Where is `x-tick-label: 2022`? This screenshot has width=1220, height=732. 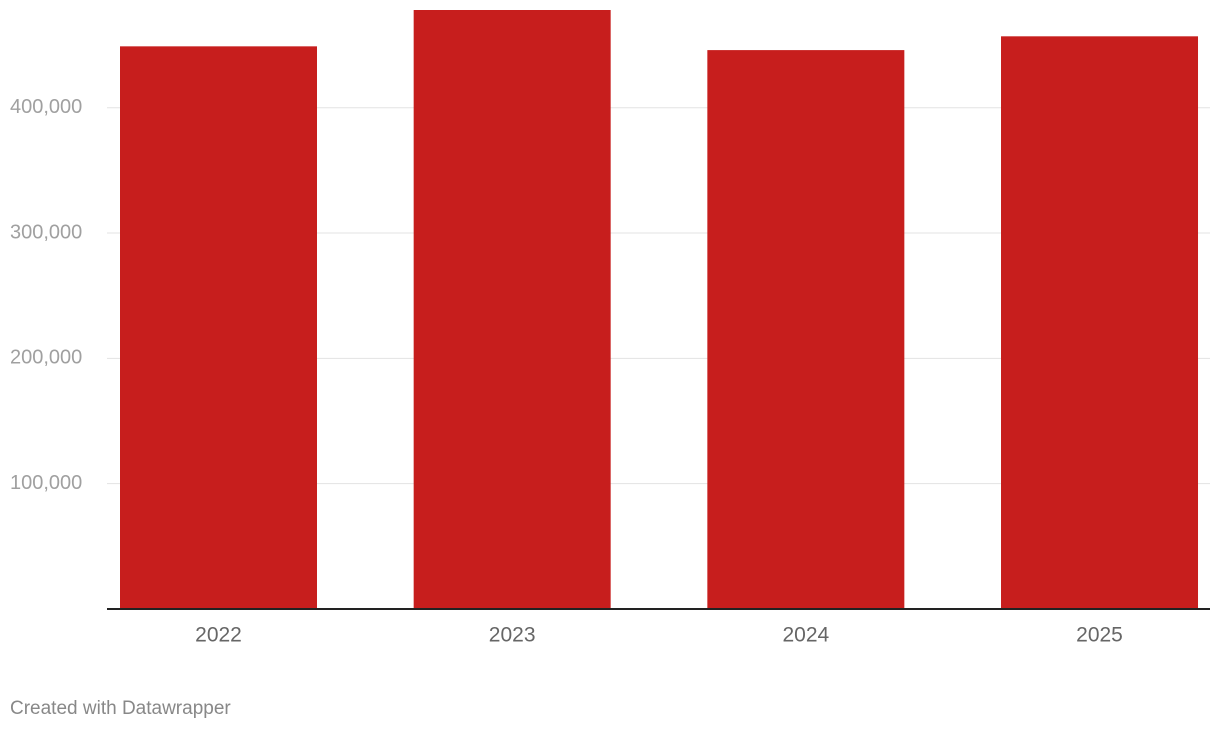 x-tick-label: 2022 is located at coordinates (218, 635).